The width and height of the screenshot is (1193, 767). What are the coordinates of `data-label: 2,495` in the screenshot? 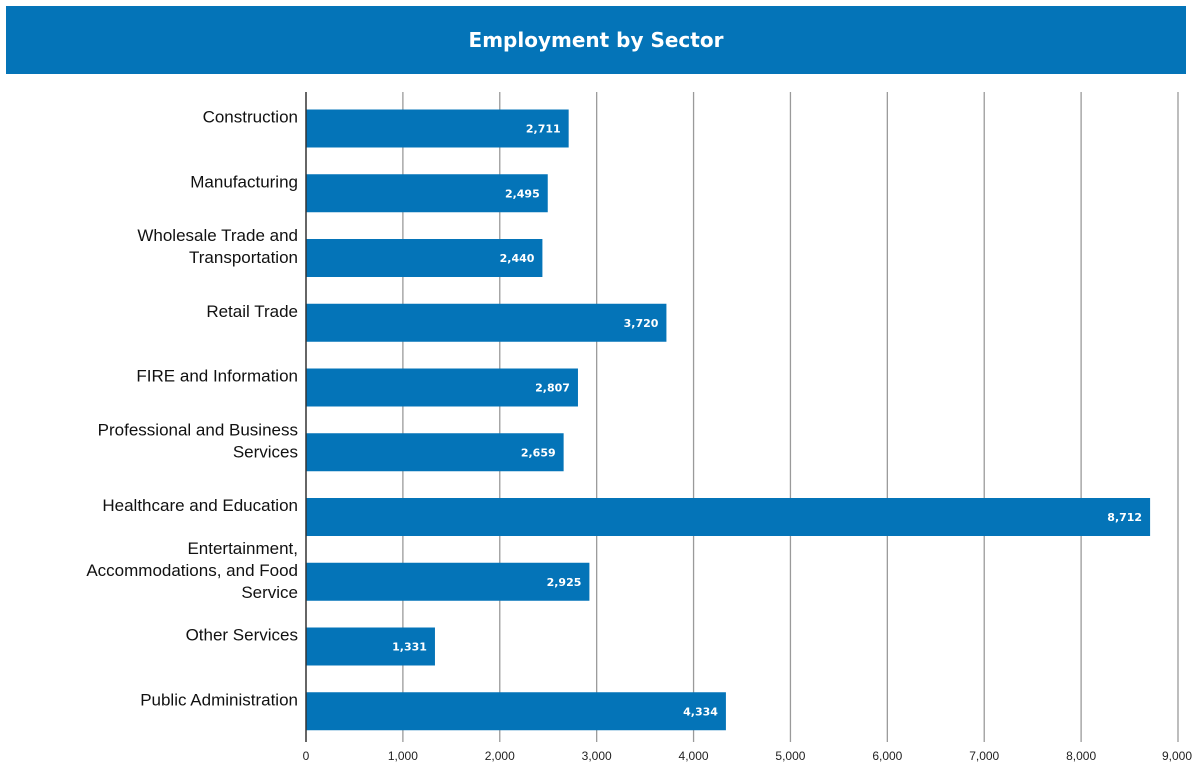 It's located at (522, 193).